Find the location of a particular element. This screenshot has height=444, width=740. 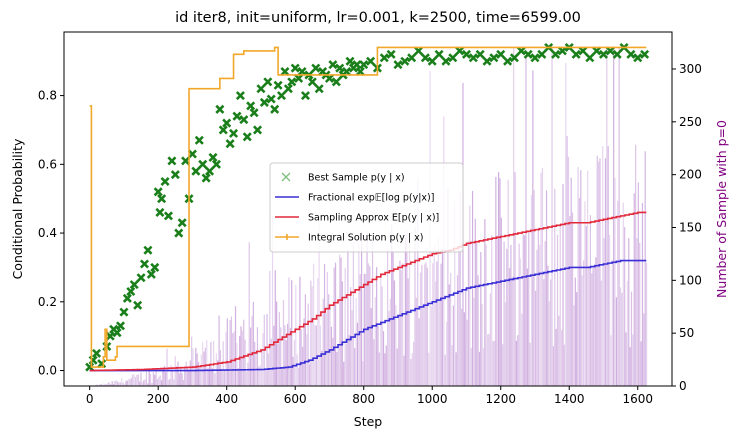

y-axis-label-left: Conditional Probability is located at coordinates (17, 208).